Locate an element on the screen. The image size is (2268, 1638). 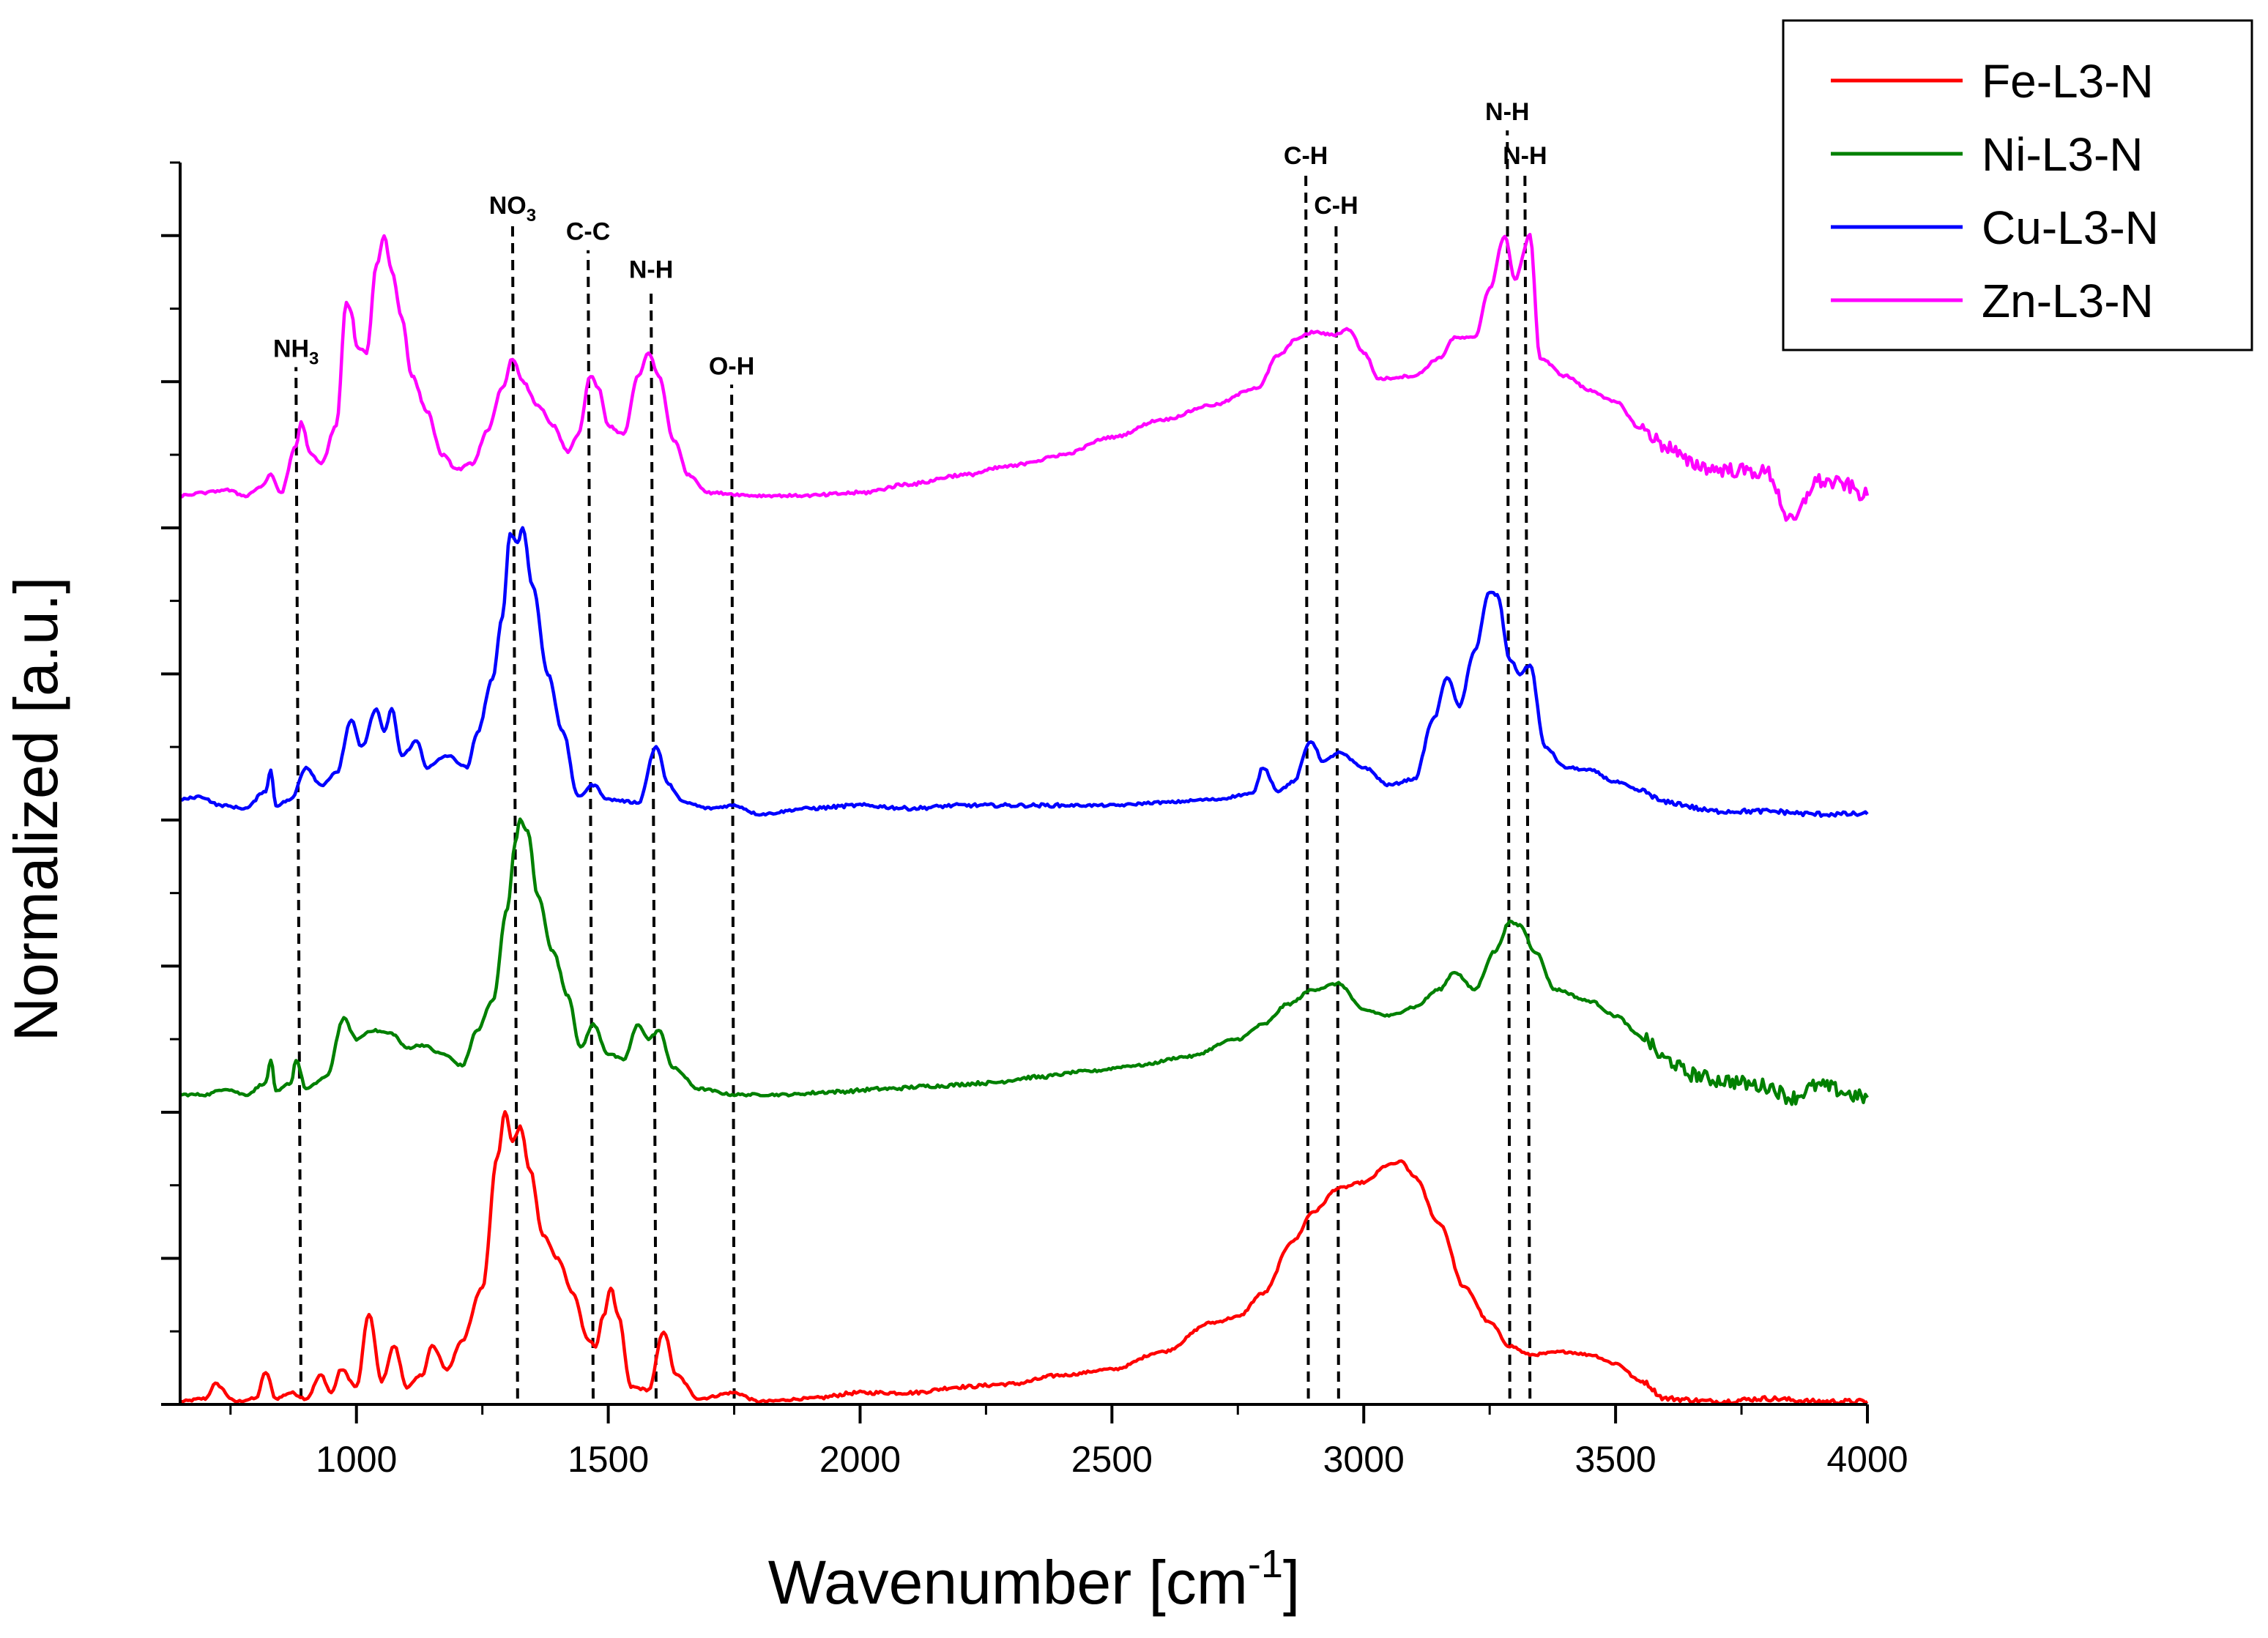
annotation-label-7: N-H is located at coordinates (1507, 112).